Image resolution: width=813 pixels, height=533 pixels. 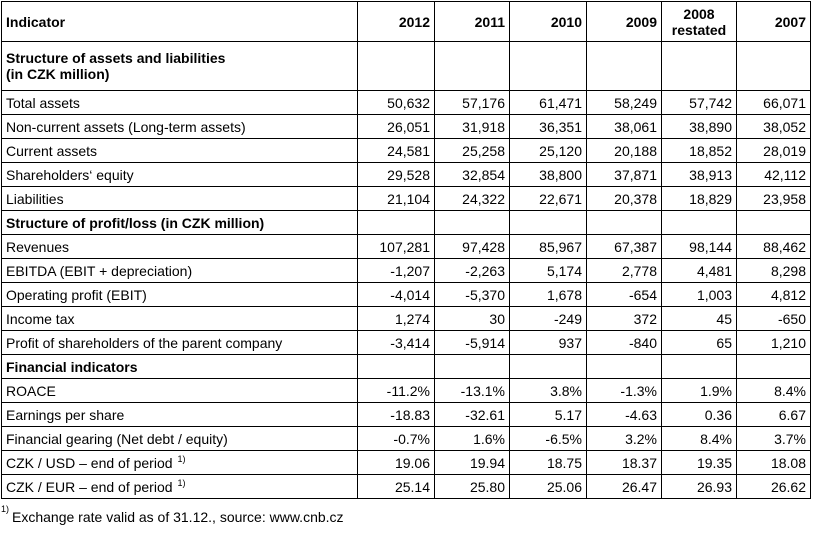 What do you see at coordinates (43, 102) in the screenshot?
I see `row-label-text: Total assets` at bounding box center [43, 102].